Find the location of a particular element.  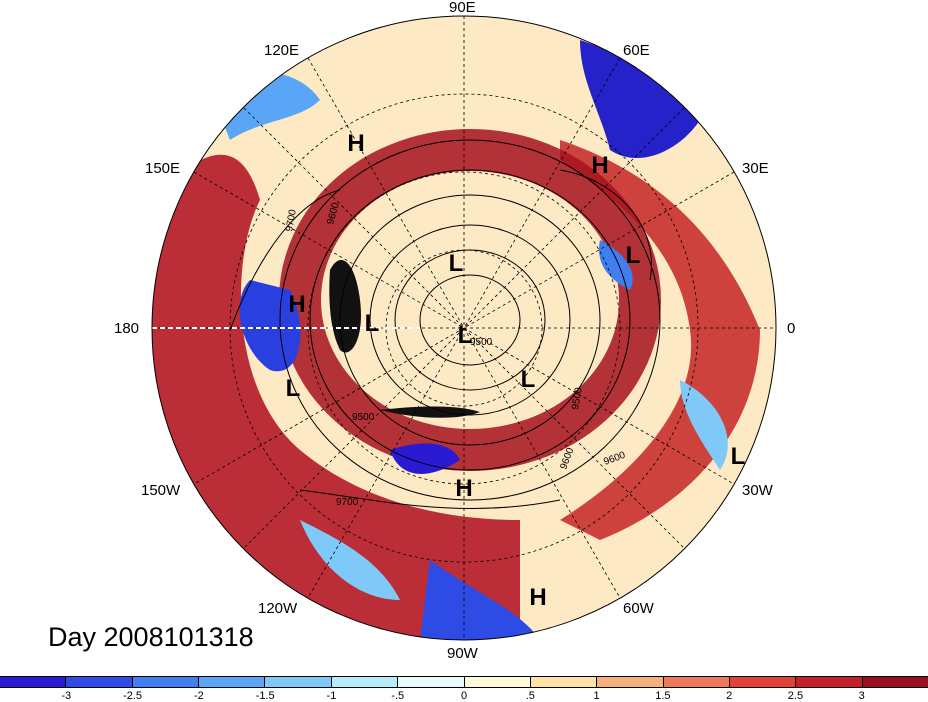

longitude-label: 0 is located at coordinates (791, 328).